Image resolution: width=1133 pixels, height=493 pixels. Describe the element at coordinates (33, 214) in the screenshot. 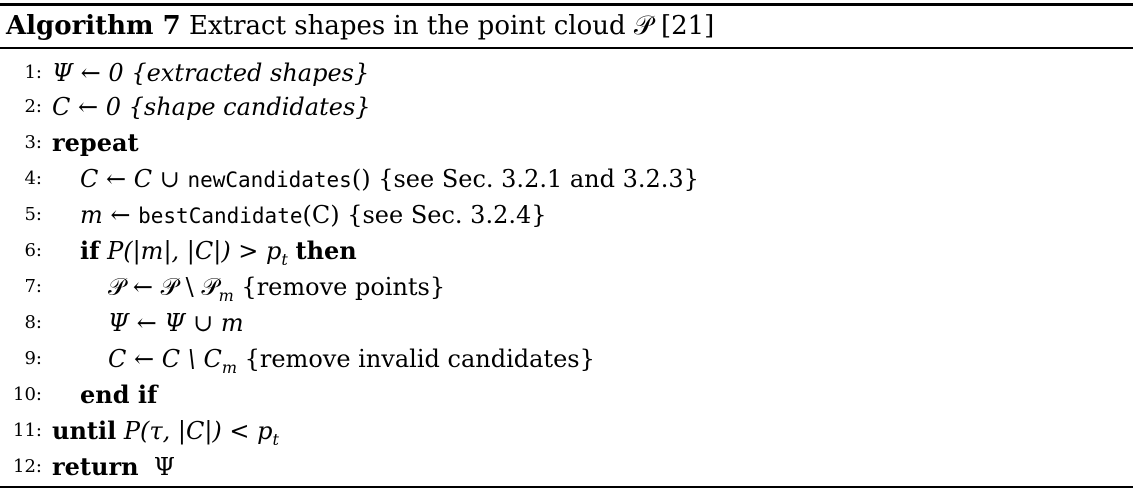

I see `line-number: 5:` at that location.